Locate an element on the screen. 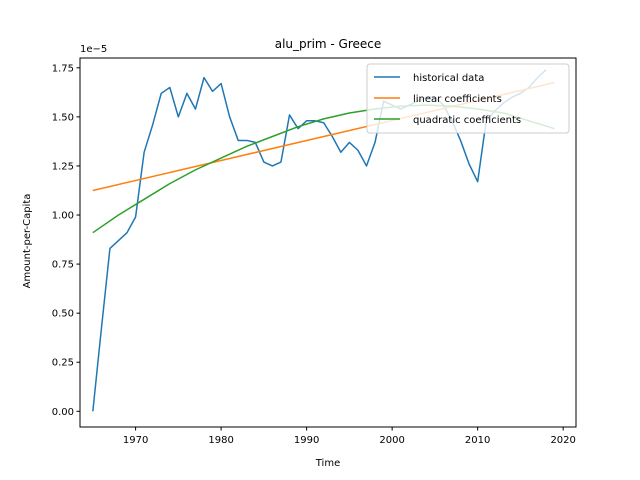 The image size is (640, 480). x-tick-label-4: 2010 is located at coordinates (477, 440).